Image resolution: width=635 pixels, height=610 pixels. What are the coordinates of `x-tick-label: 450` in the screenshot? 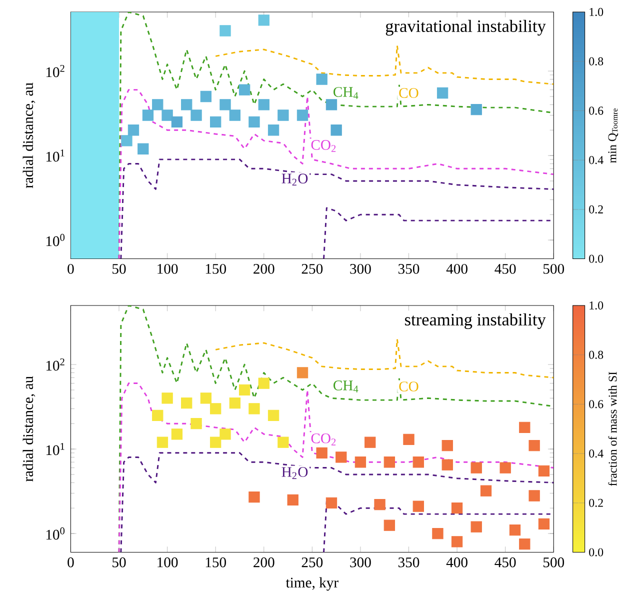 It's located at (505, 269).